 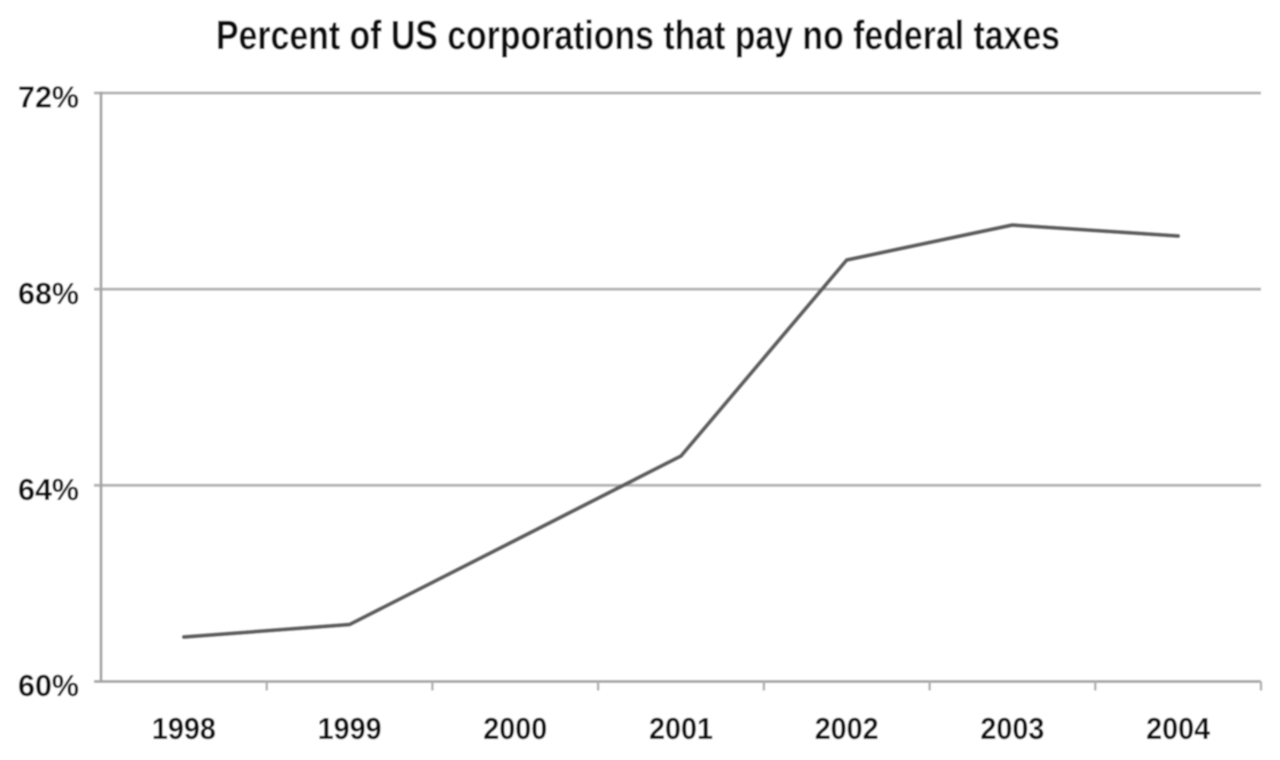 What do you see at coordinates (515, 728) in the screenshot?
I see `svg-text: 2000` at bounding box center [515, 728].